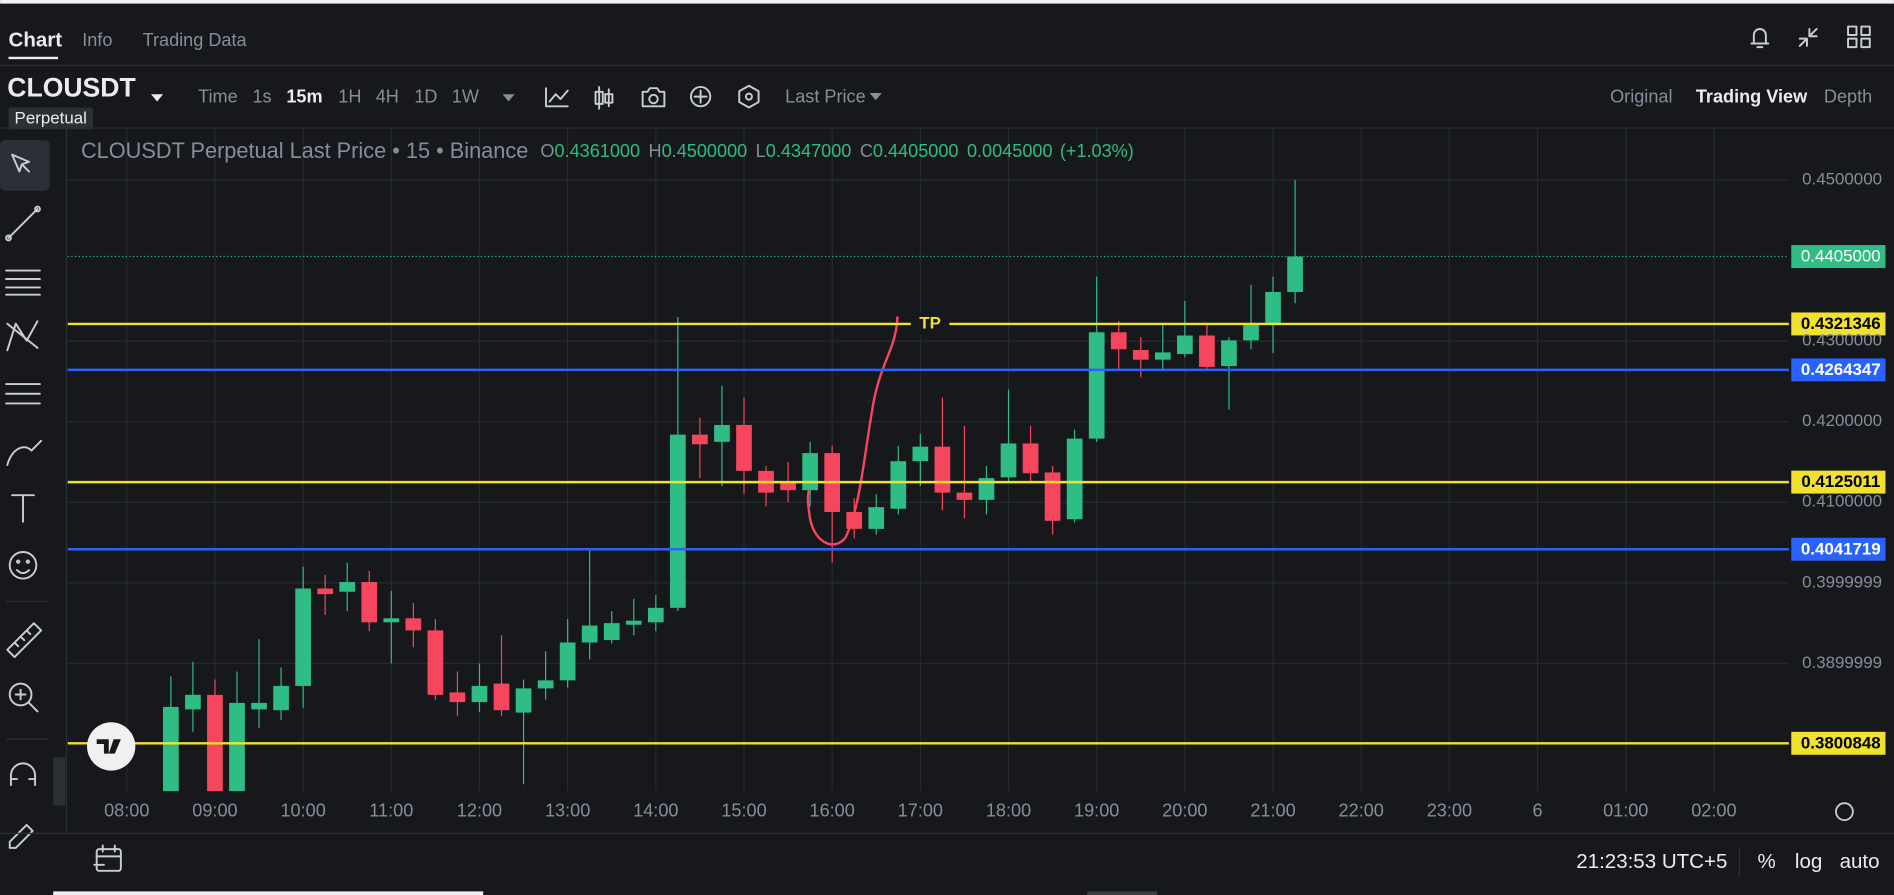 This screenshot has width=1894, height=895. Describe the element at coordinates (809, 151) in the screenshot. I see `legend-value: 0.4347000` at that location.